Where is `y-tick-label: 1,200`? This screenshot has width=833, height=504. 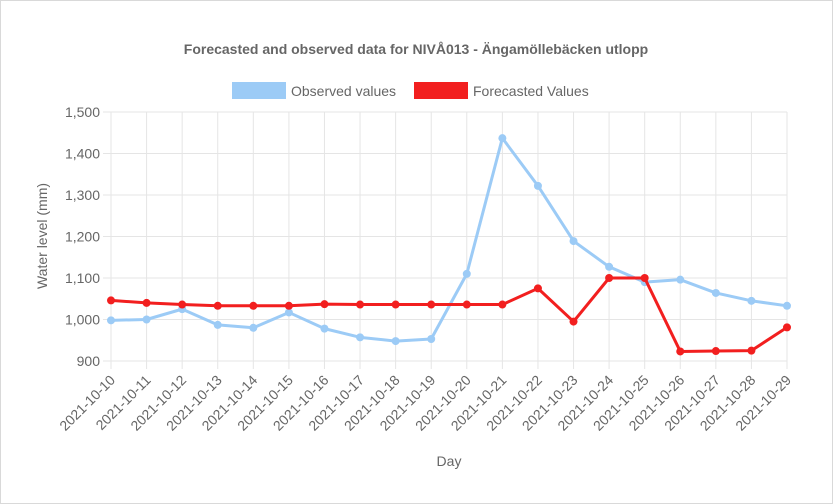 y-tick-label: 1,200 is located at coordinates (82, 237).